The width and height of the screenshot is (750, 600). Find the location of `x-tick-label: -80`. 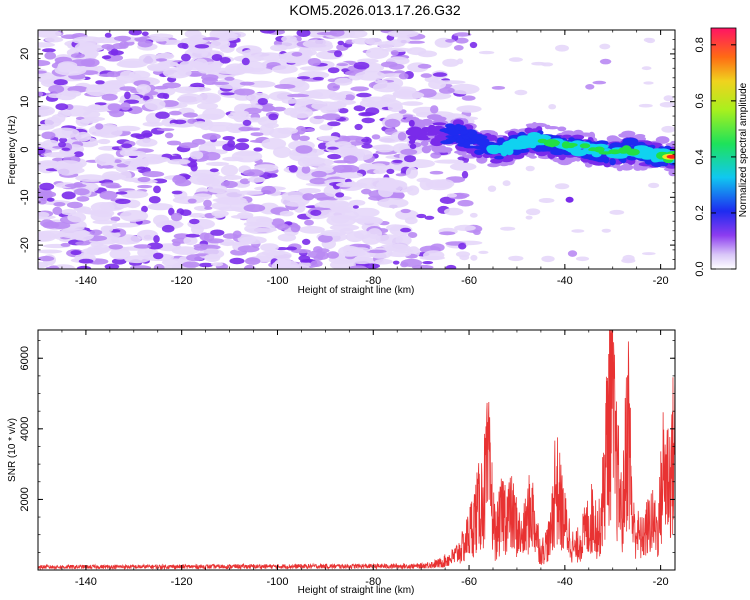

x-tick-label: -80 is located at coordinates (373, 281).